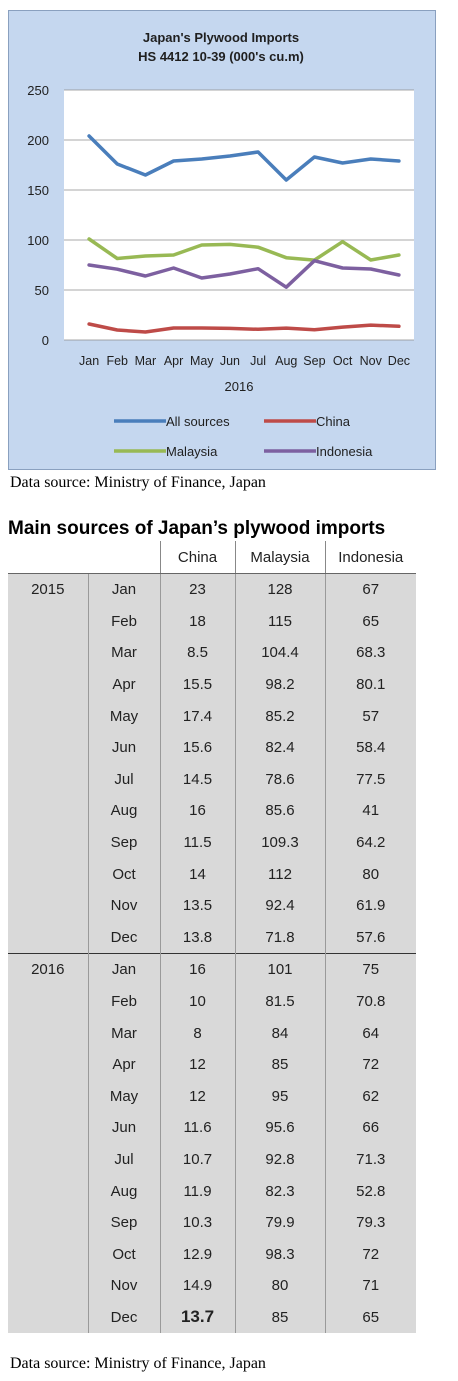 The image size is (458, 1381). Describe the element at coordinates (279, 1191) in the screenshot. I see `malaysia-value: 82.3` at that location.